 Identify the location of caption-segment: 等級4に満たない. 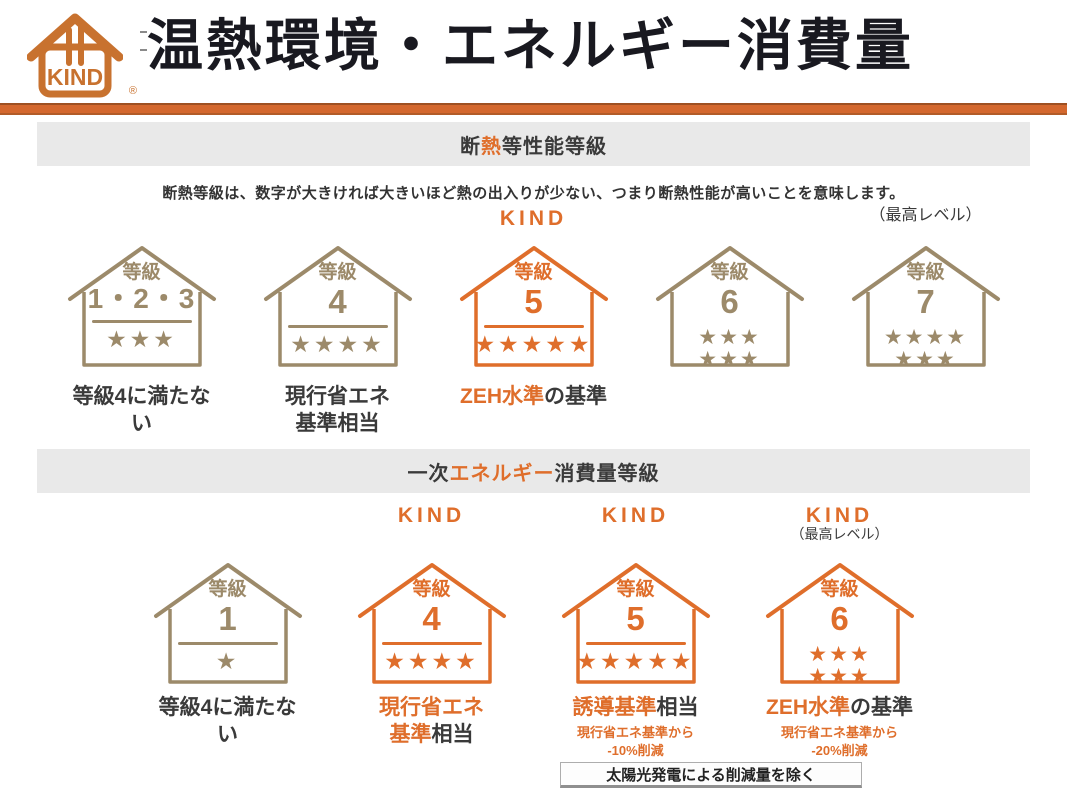
(141, 410).